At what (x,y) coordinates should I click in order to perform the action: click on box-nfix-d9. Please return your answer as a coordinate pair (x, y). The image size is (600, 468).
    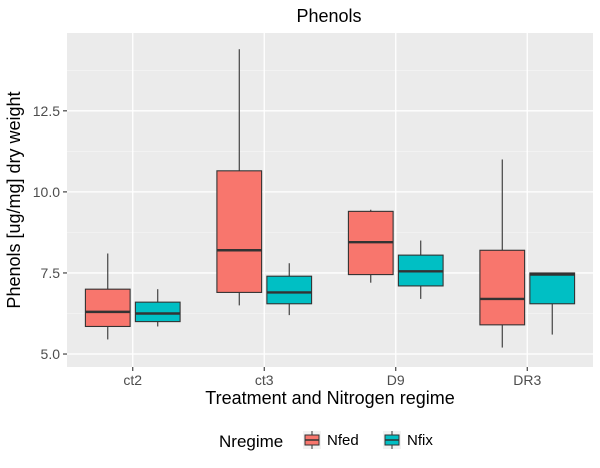
    Looking at the image, I should click on (420, 269).